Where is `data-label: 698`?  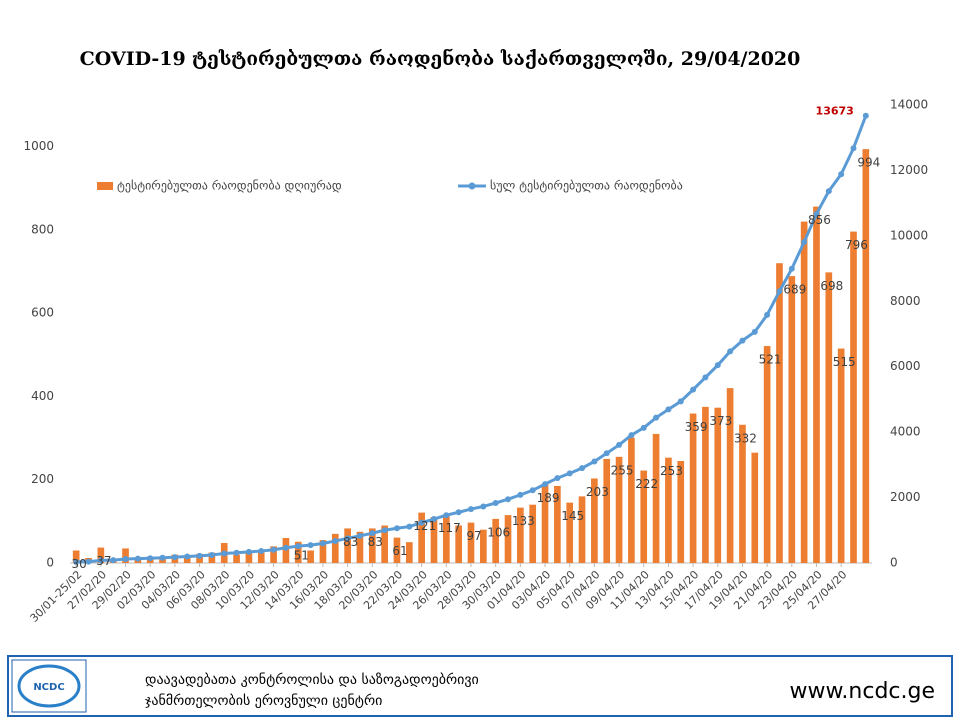
data-label: 698 is located at coordinates (831, 286).